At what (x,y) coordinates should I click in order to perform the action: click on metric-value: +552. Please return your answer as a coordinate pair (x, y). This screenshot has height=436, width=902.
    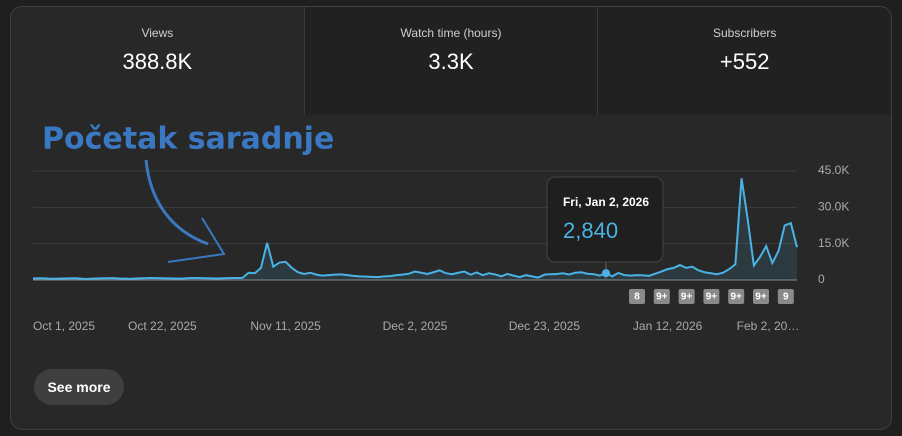
    Looking at the image, I should click on (744, 61).